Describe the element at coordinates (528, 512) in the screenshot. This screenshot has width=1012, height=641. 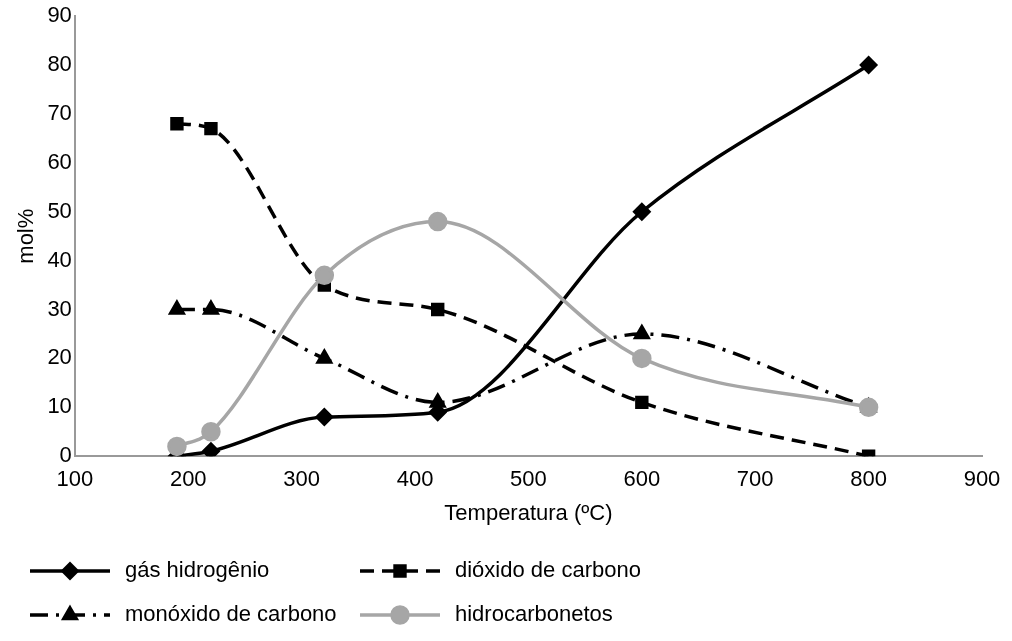
I see `x-axis-title: Temperatura (ºC)` at that location.